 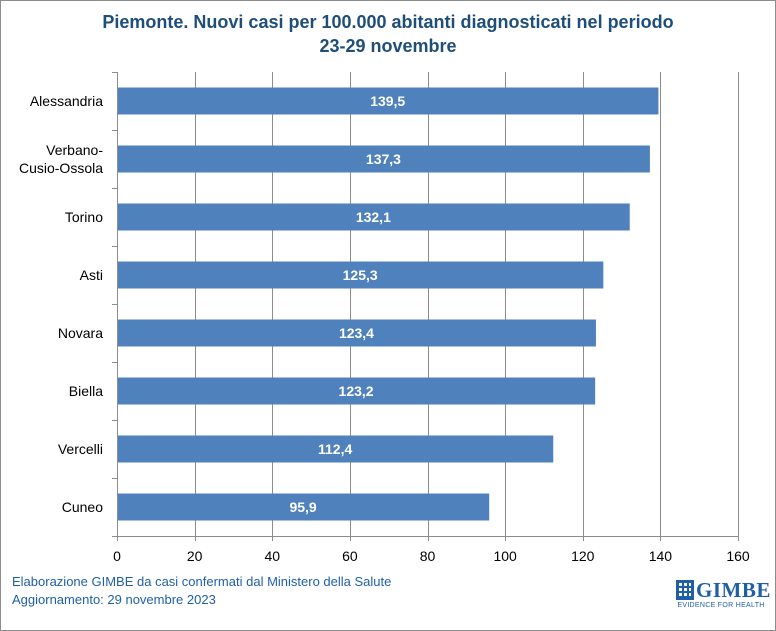 I want to click on data-label-3: 125,3, so click(x=360, y=275).